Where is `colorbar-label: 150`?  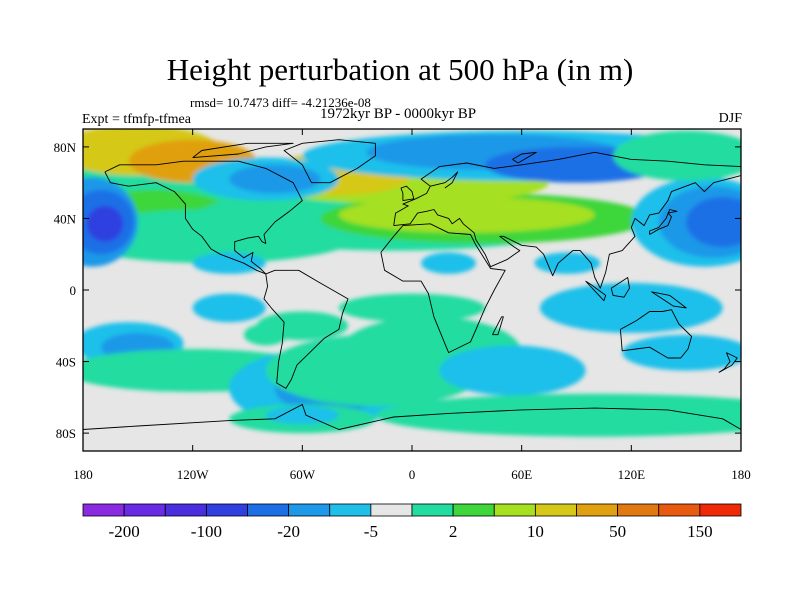 colorbar-label: 150 is located at coordinates (700, 531).